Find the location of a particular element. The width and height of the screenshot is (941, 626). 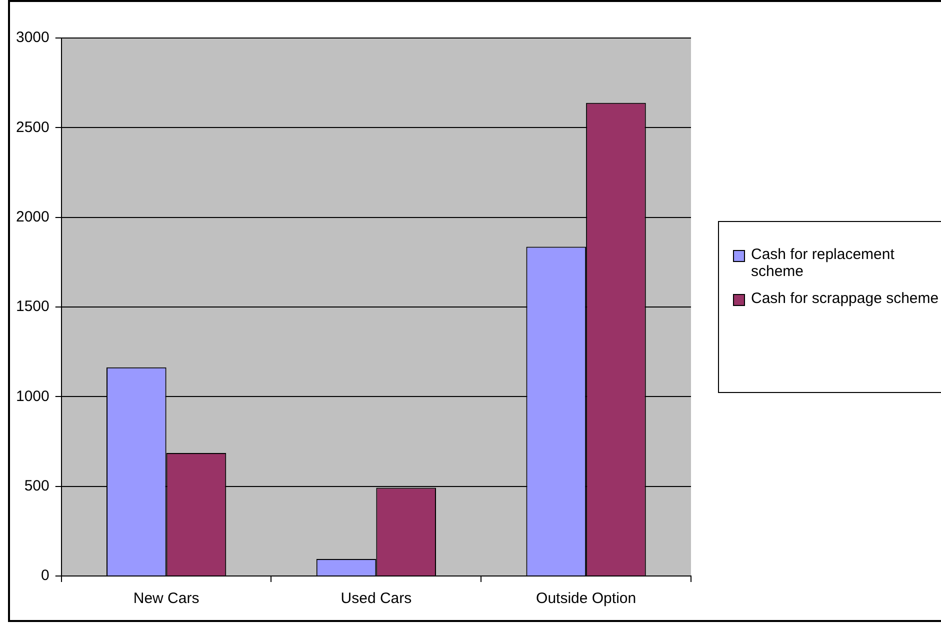

y-tick-label: 1500 is located at coordinates (33, 307).